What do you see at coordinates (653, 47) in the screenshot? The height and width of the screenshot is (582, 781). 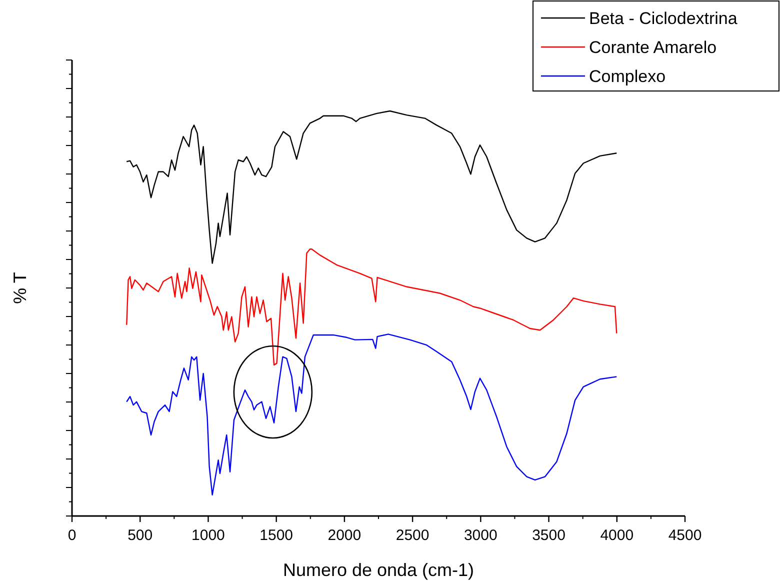 I see `legend-label: Corante Amarelo` at bounding box center [653, 47].